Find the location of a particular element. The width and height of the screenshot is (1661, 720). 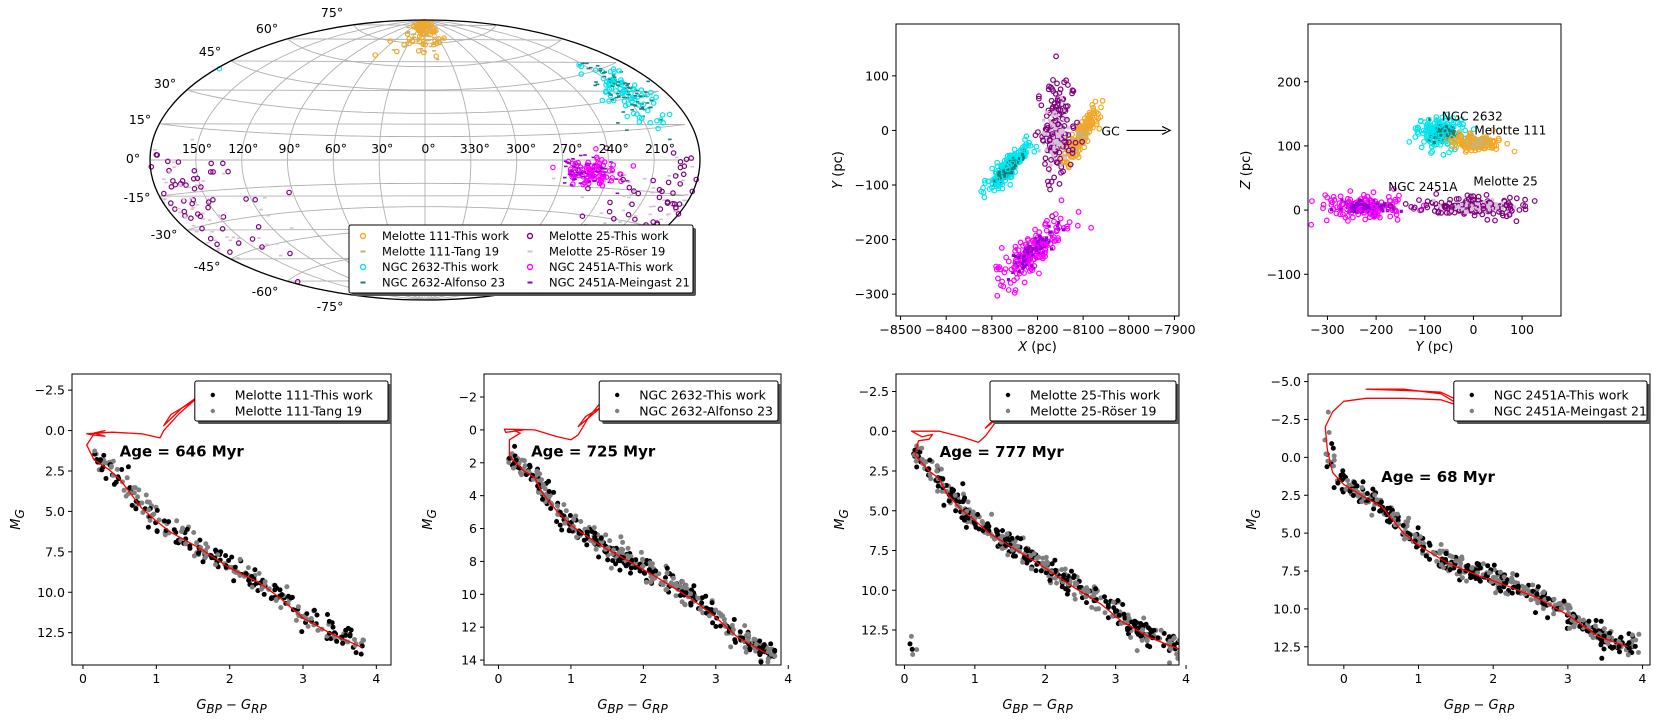

lon-tick-label: 30° is located at coordinates (382, 148).